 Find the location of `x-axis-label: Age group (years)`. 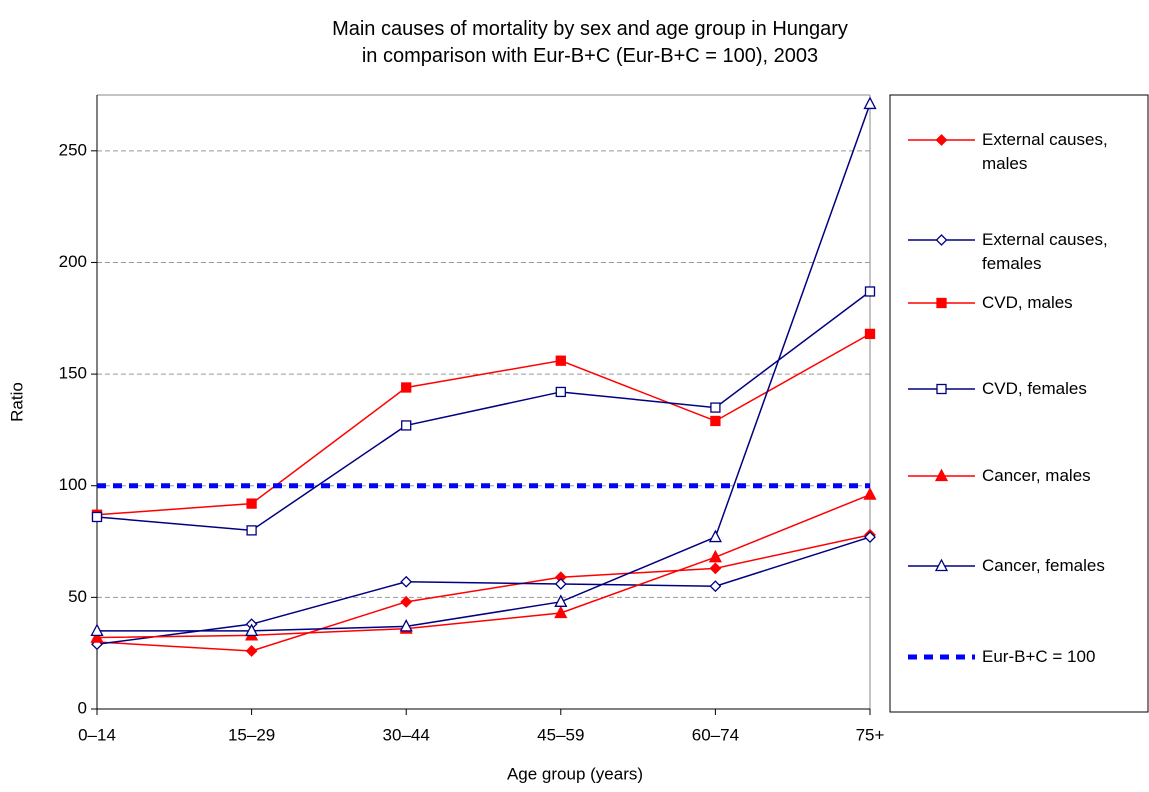

x-axis-label: Age group (years) is located at coordinates (575, 773).